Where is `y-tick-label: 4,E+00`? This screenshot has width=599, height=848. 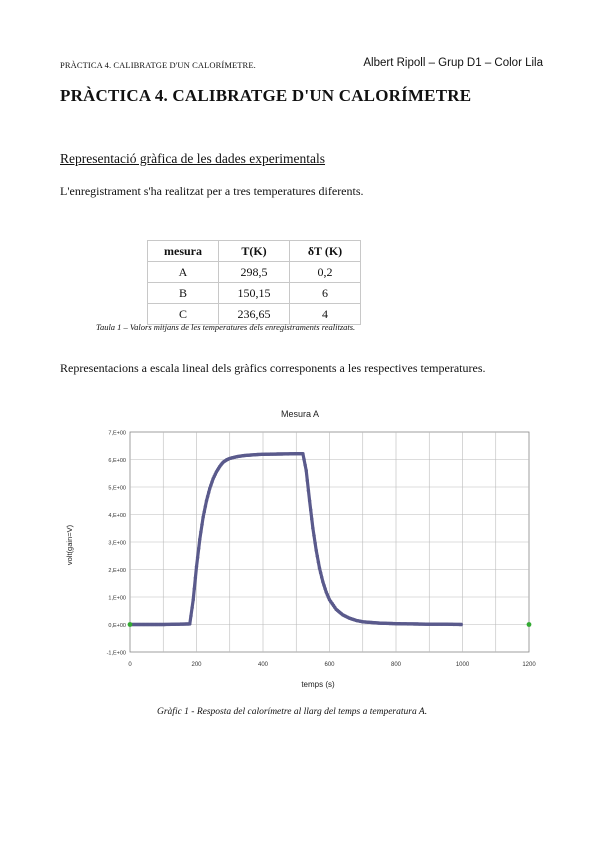
y-tick-label: 4,E+00 is located at coordinates (117, 516).